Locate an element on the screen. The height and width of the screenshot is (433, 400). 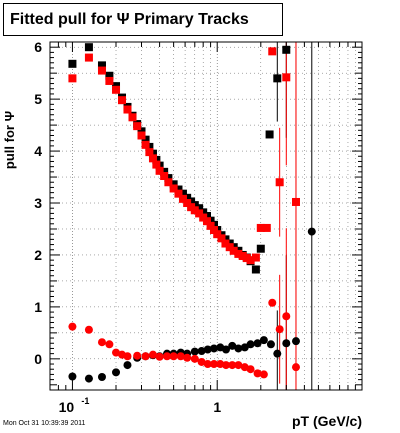
x-tick-label: 1 is located at coordinates (217, 407).